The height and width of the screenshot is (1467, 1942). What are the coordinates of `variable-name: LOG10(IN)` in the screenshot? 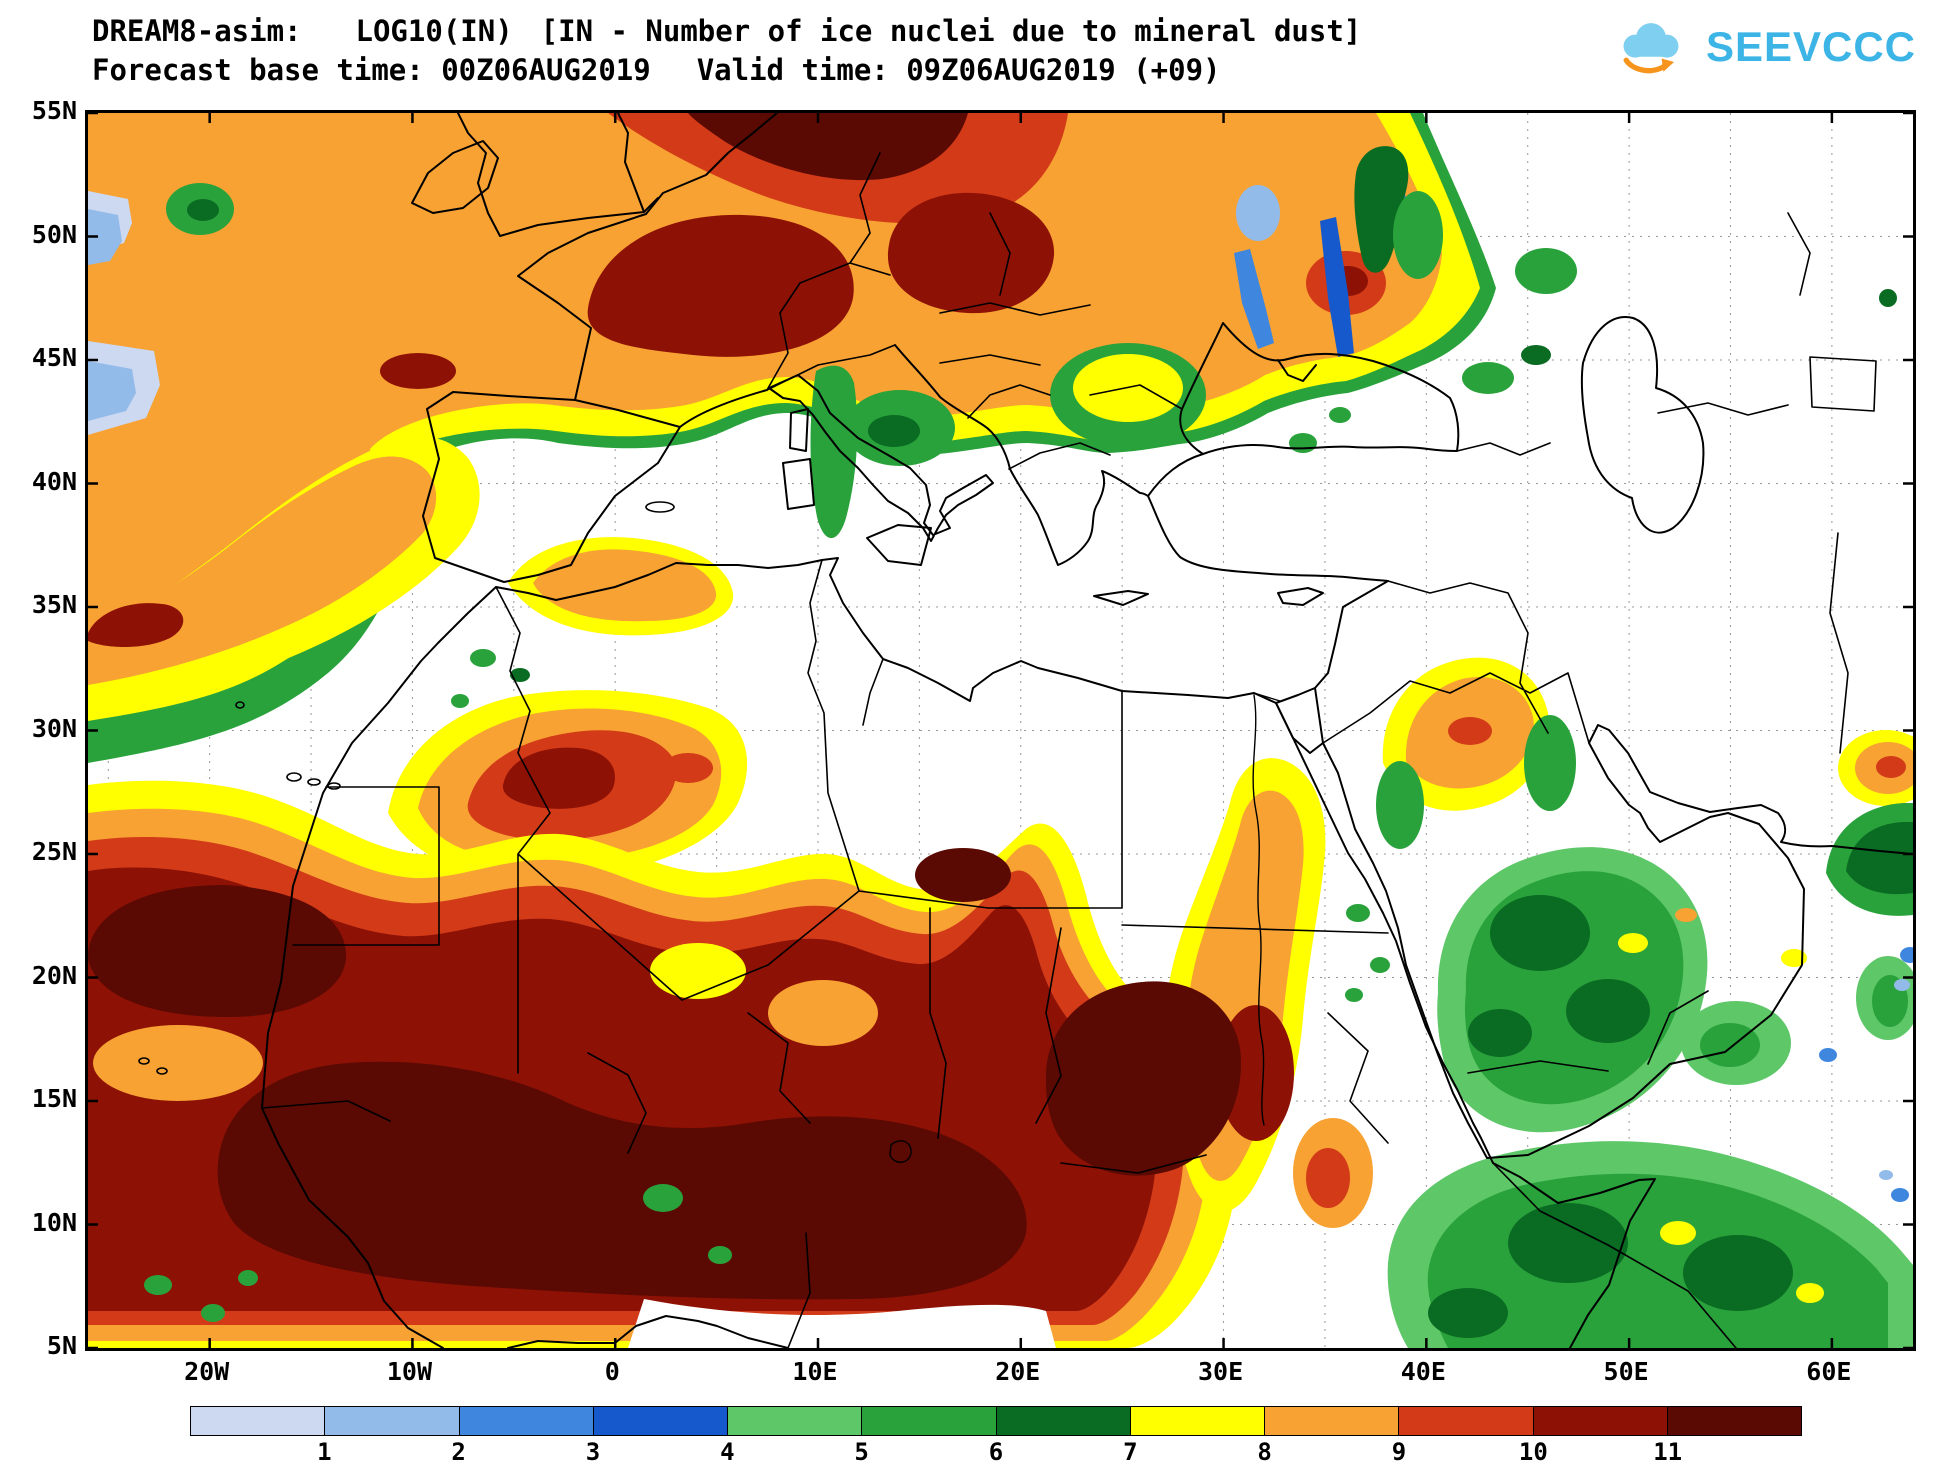 It's located at (434, 31).